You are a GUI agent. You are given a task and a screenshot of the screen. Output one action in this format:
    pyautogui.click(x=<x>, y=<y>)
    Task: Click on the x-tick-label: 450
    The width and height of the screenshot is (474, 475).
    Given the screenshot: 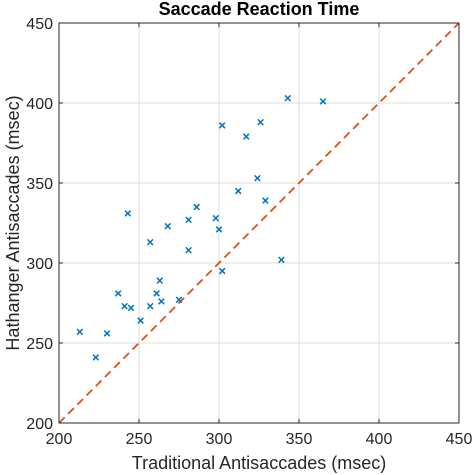 What is the action you would take?
    pyautogui.click(x=459, y=439)
    